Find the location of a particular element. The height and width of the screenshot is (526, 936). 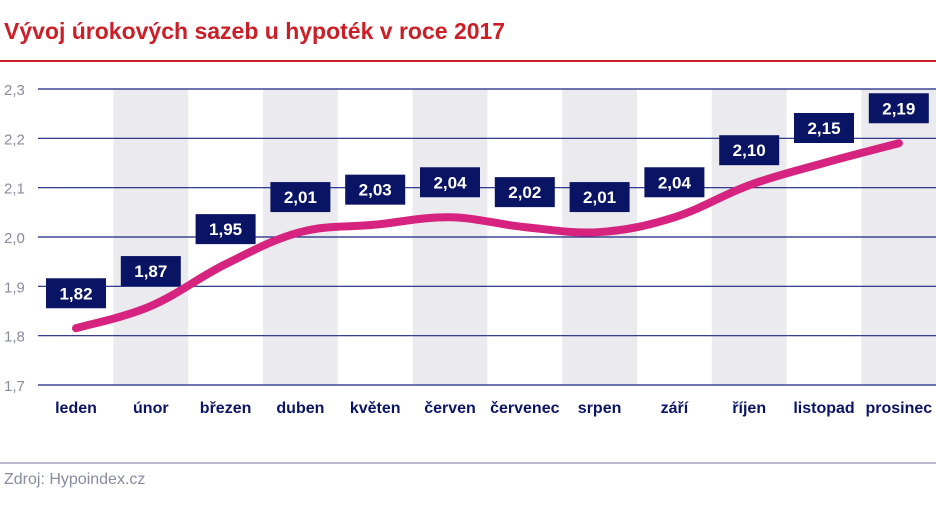

y-axis-tick-labels: 1,7 1,8 1,9 2,0 2,1 2,2 2,3 is located at coordinates (14, 238).